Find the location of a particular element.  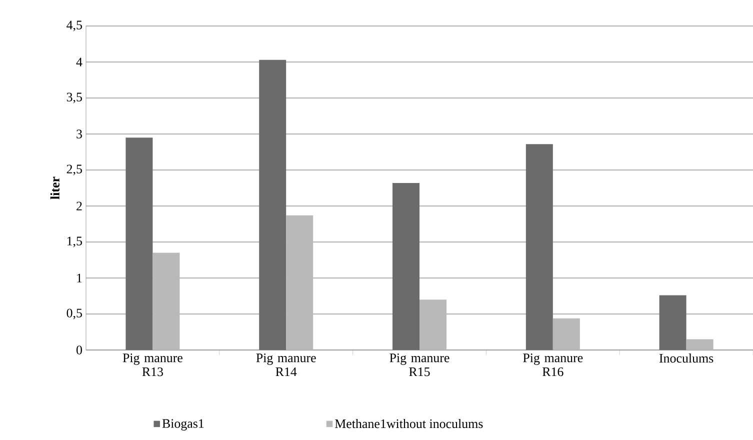

y-tick-label: 4 is located at coordinates (79, 62).